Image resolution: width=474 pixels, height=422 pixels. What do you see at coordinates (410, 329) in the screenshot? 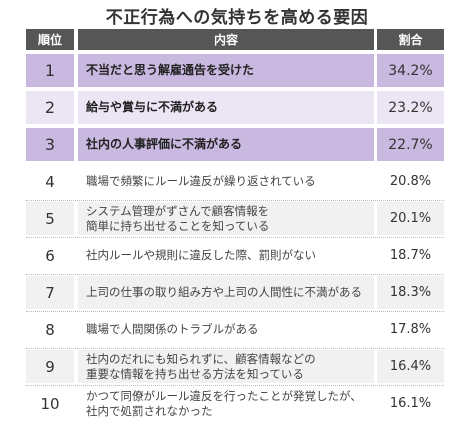
I see `percentage-cell: 17.8%` at bounding box center [410, 329].